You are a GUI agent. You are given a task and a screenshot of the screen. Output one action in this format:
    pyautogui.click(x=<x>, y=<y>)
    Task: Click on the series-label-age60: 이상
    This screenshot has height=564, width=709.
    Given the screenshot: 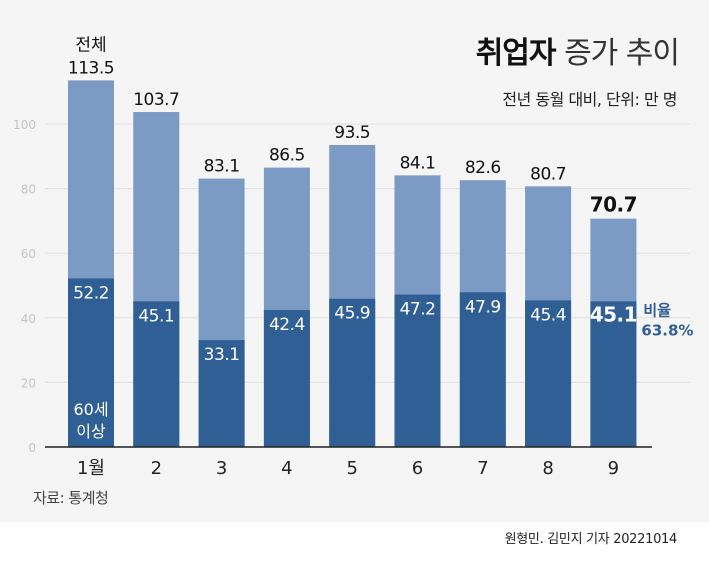 What is the action you would take?
    pyautogui.click(x=91, y=431)
    